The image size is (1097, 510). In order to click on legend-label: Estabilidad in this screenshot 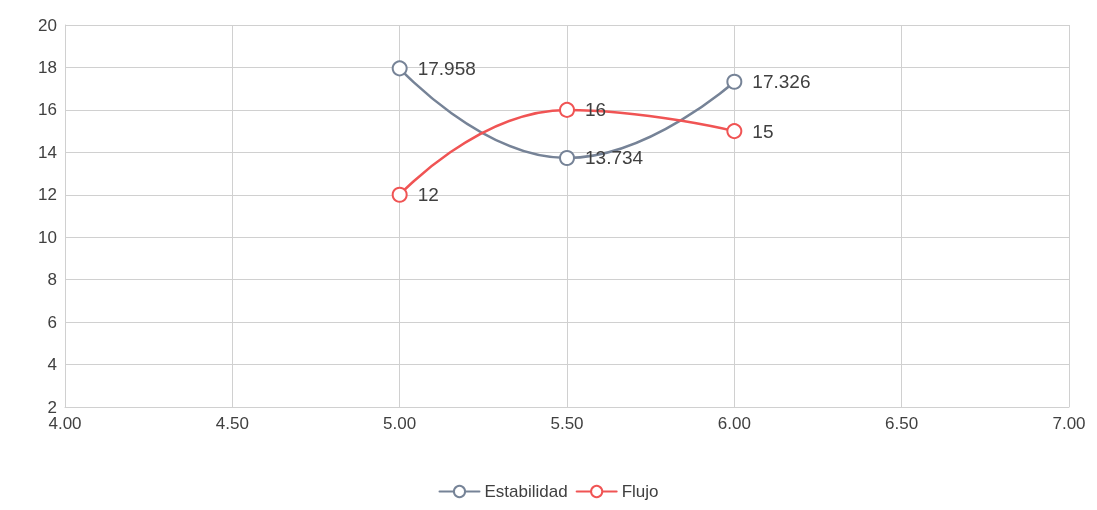, I will do `click(526, 491)`.